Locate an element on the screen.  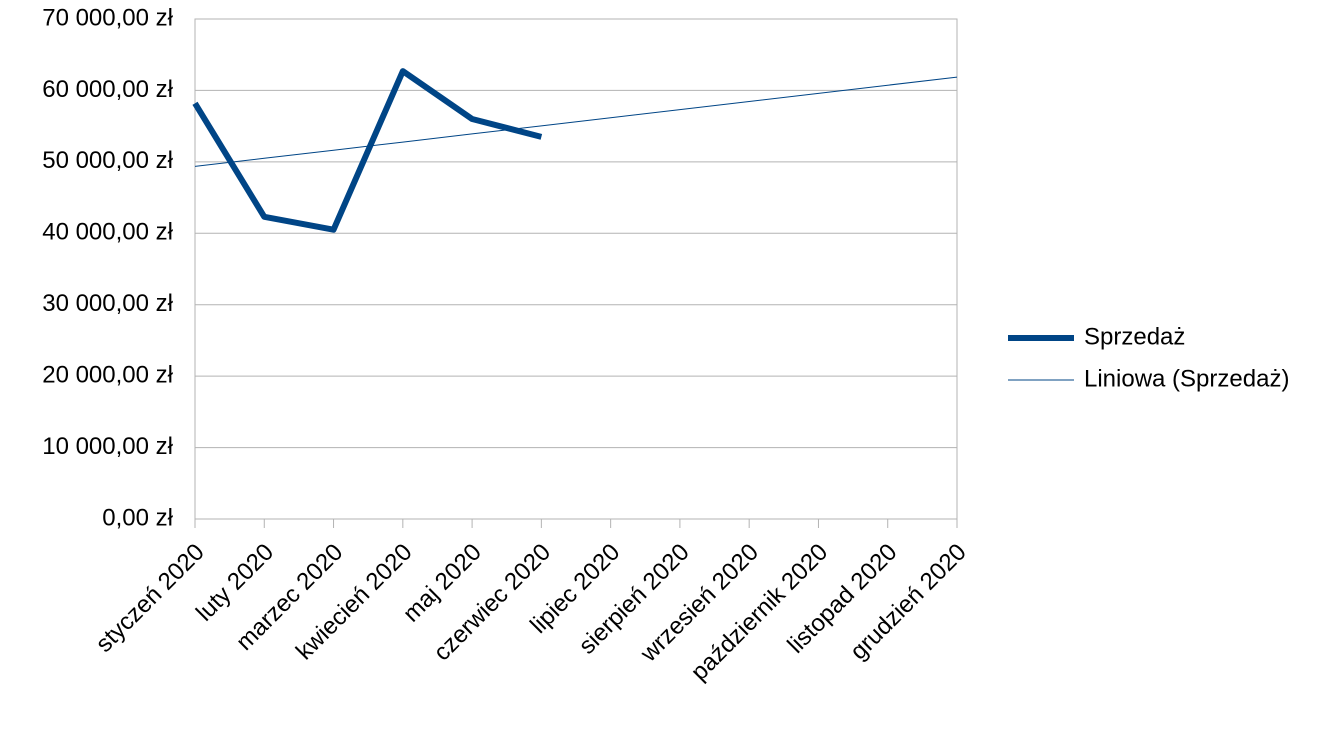
y-tick-label: 0,00 zł is located at coordinates (137, 517).